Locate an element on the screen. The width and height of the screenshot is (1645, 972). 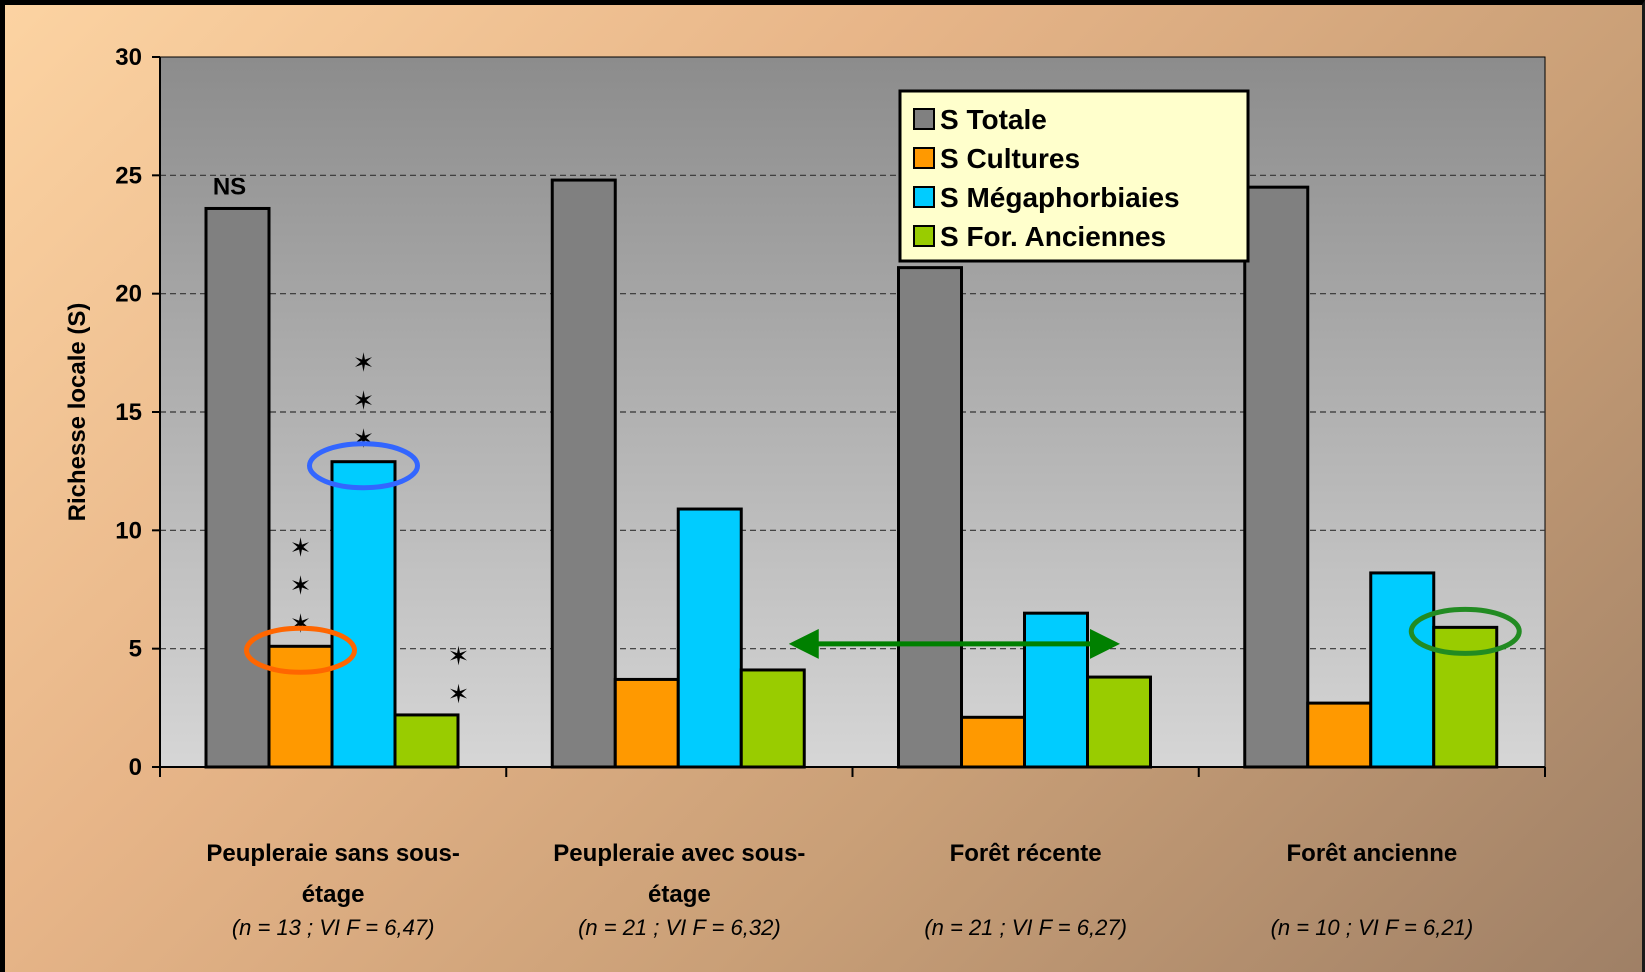
legend-entry: S Mégaphorbiaies is located at coordinates (1060, 197).